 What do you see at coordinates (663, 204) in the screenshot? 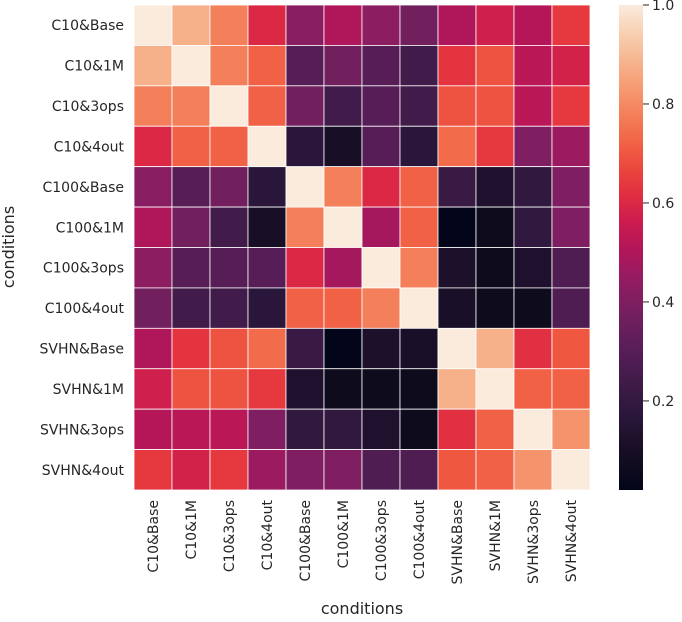
I see `colorbar-tick-label: 0.6` at bounding box center [663, 204].